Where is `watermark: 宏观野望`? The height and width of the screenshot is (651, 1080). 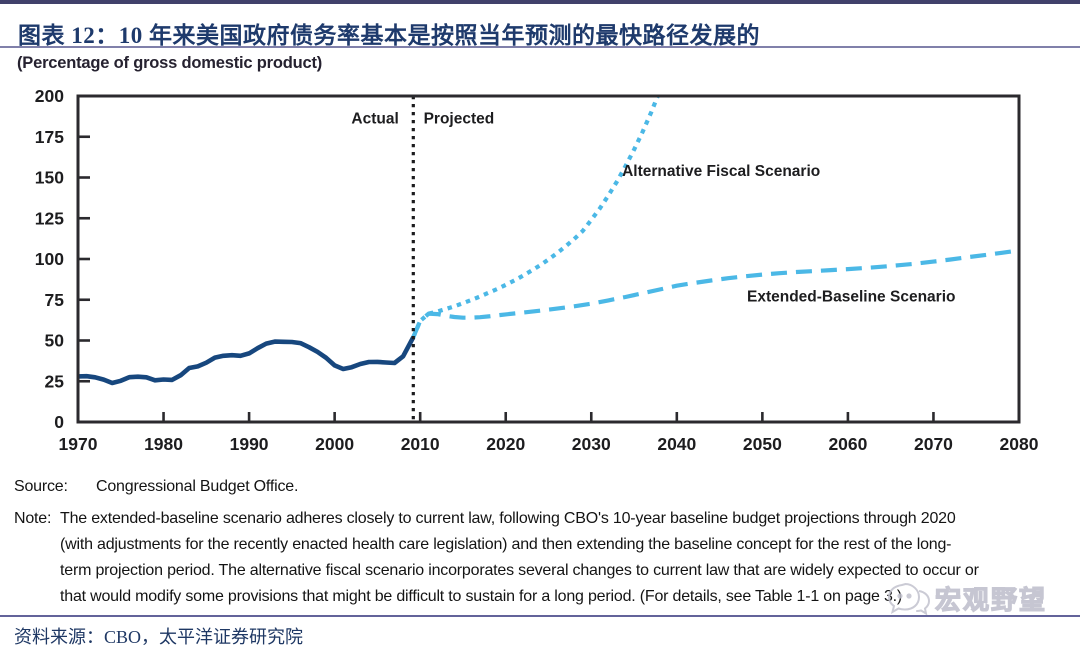
watermark: 宏观野望 is located at coordinates (966, 598).